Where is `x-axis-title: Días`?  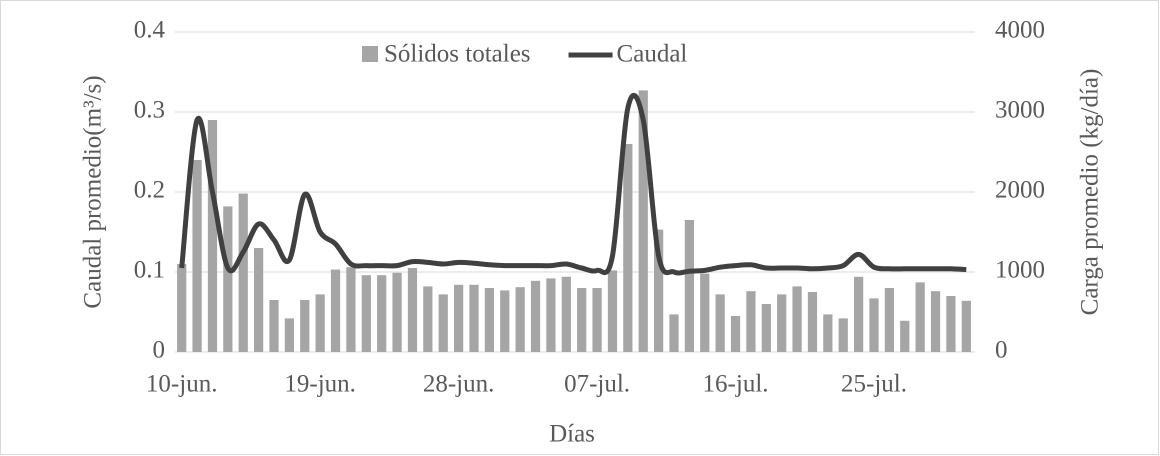
x-axis-title: Días is located at coordinates (572, 434).